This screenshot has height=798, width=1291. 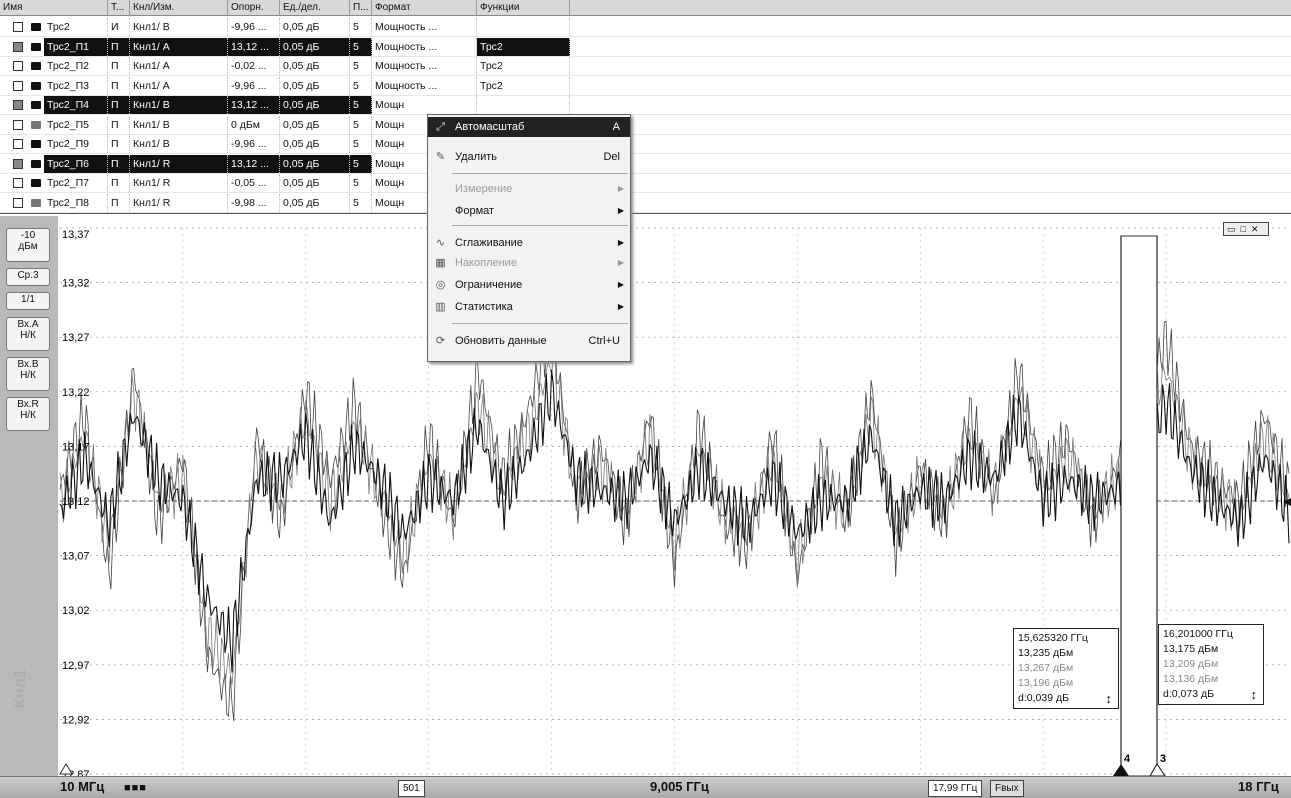 What do you see at coordinates (285, 202) in the screenshot?
I see `table-row: Трс2_П8 П Кнл1/ R -9,98 ... 0,05 дБ 5 Мощн` at bounding box center [285, 202].